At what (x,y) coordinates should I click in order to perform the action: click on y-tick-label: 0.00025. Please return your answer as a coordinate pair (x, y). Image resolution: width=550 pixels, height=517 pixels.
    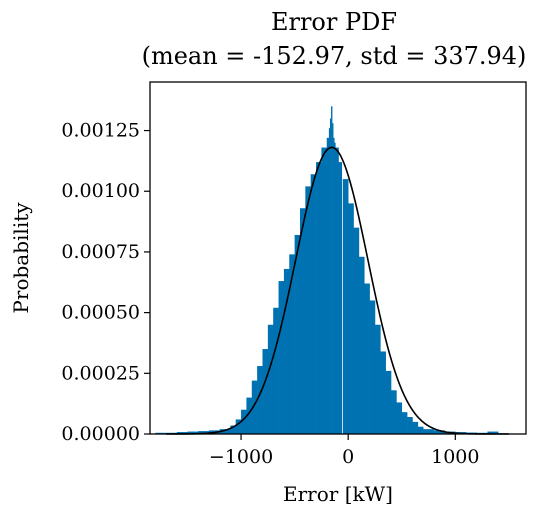
    Looking at the image, I should click on (100, 373).